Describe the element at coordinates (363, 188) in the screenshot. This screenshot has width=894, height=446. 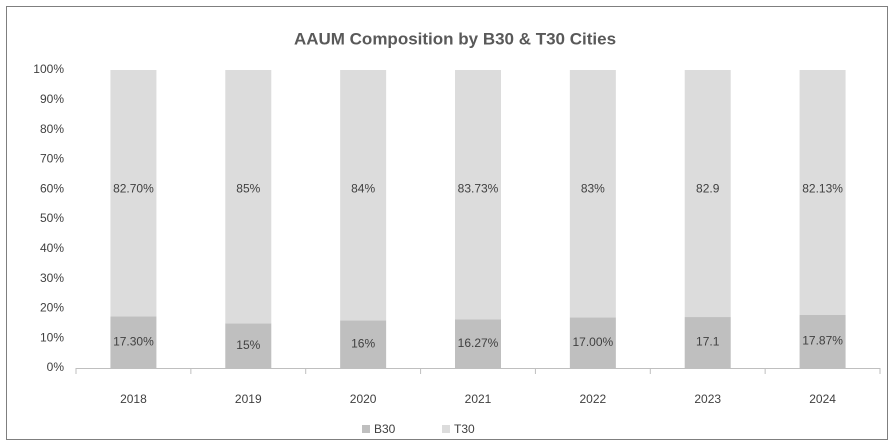
I see `data-label: 84%` at that location.